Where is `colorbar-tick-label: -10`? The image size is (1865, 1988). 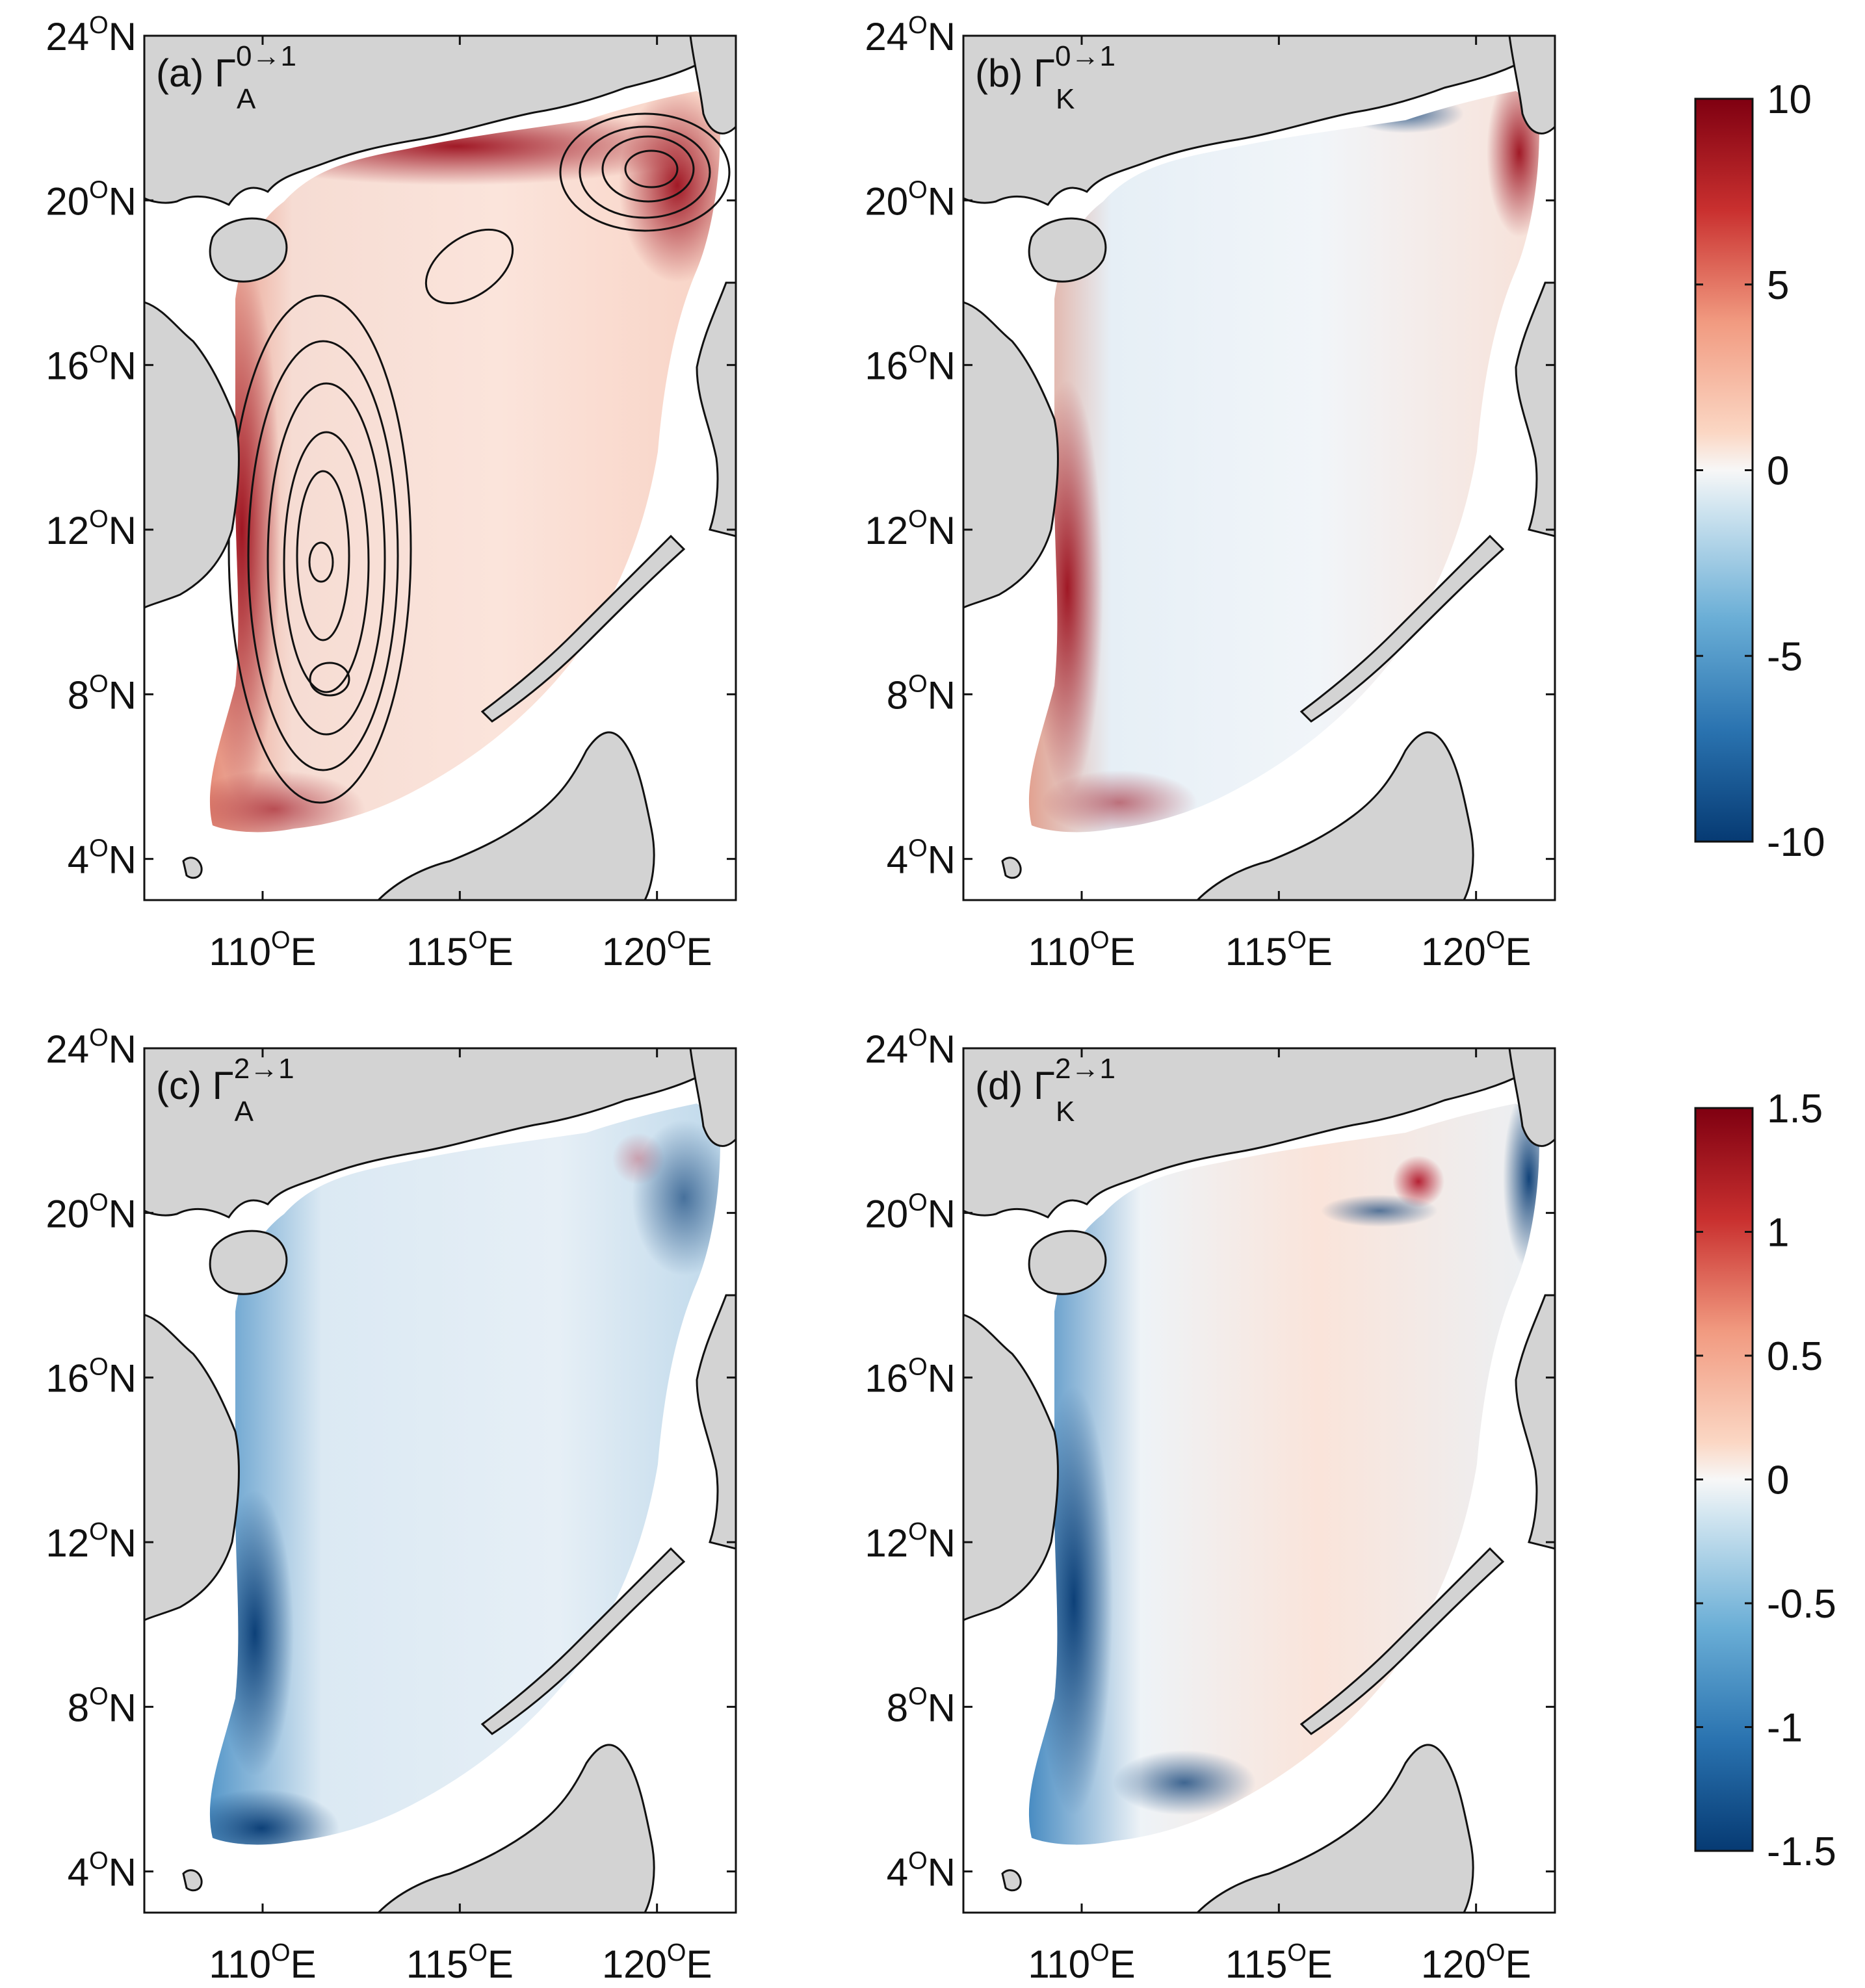
colorbar-tick-label: -10 is located at coordinates (1796, 842).